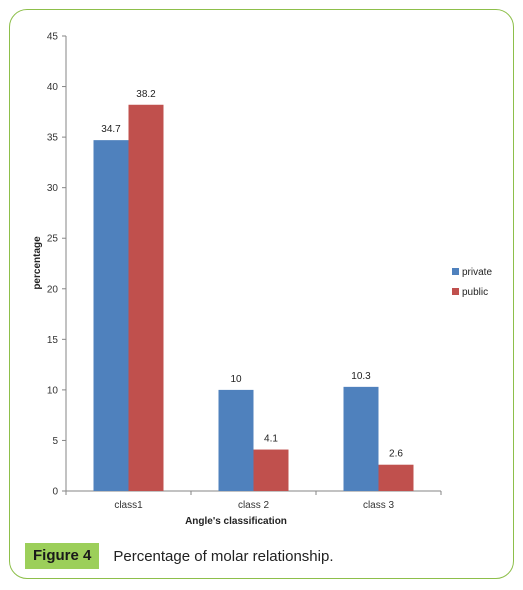 The height and width of the screenshot is (590, 523). I want to click on y-tick-label: 40, so click(53, 87).